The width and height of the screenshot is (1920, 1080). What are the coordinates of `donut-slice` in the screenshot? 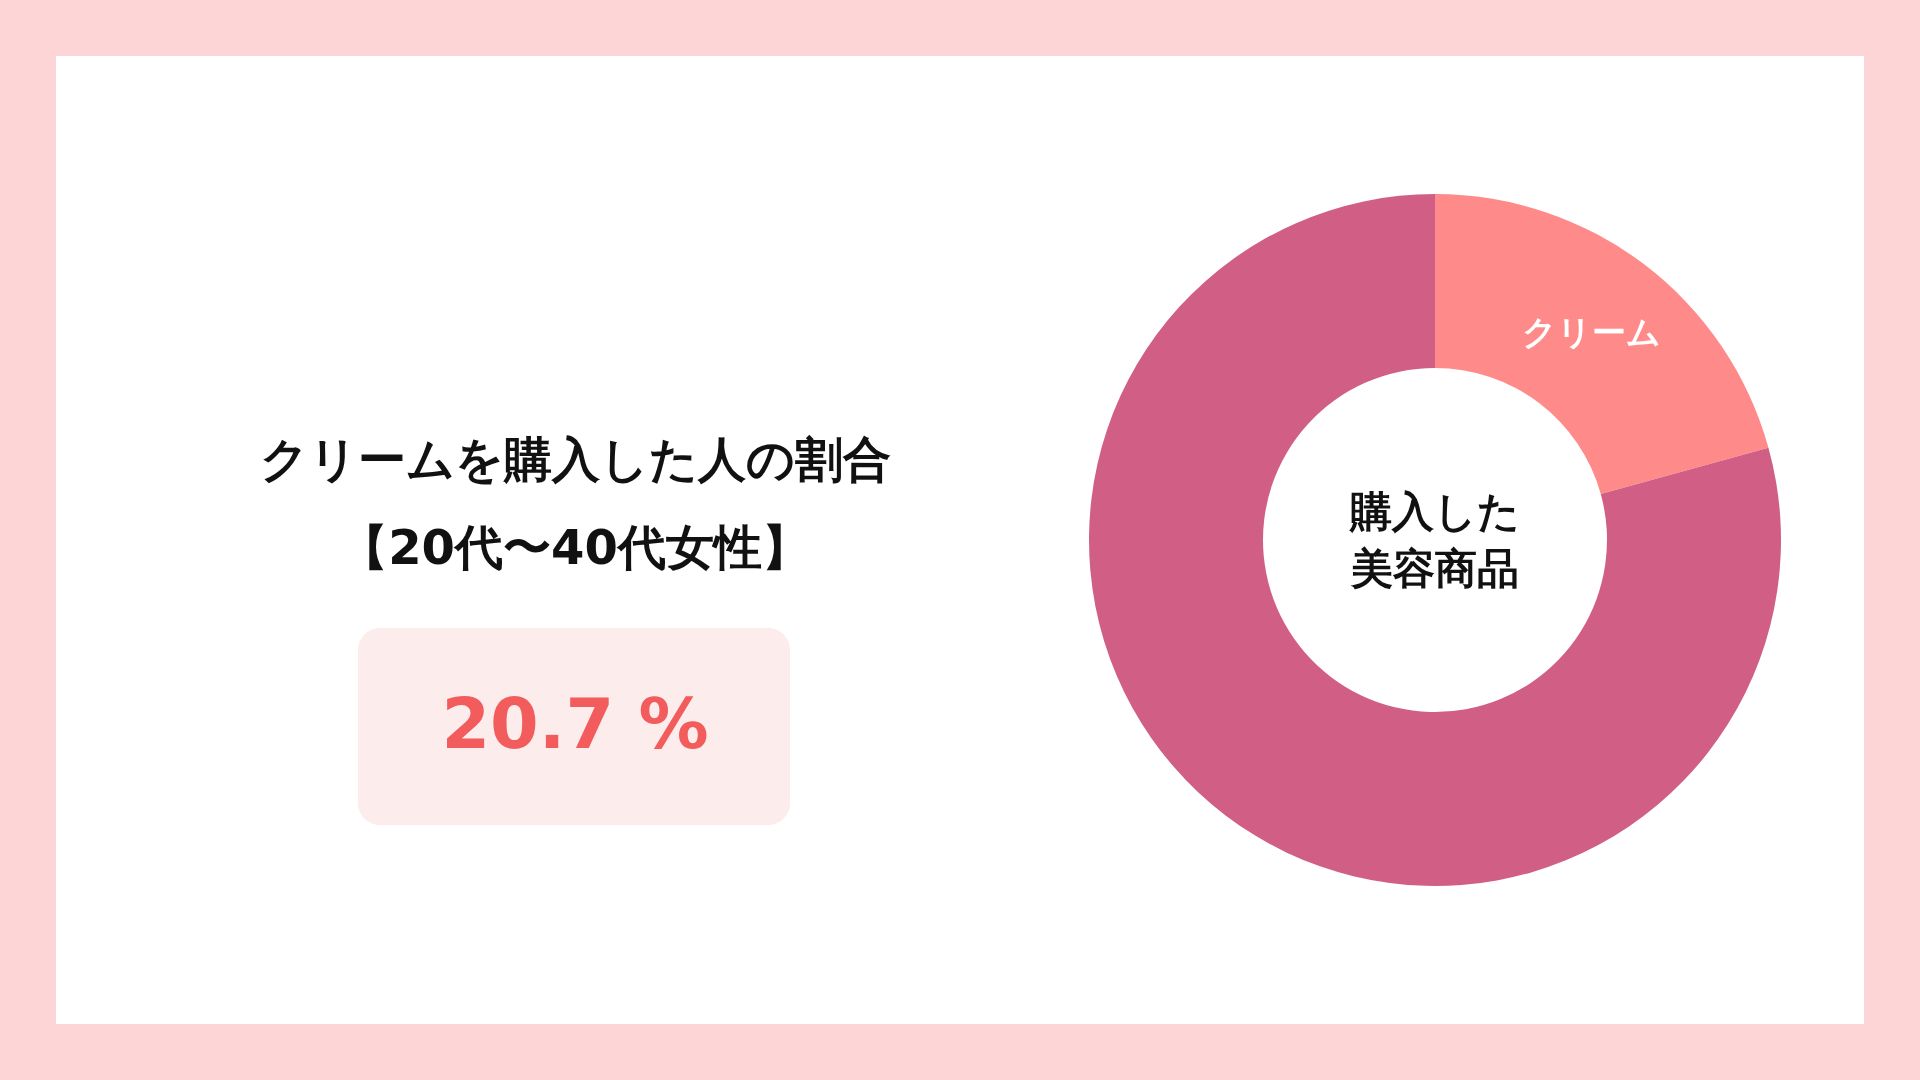 It's located at (1602, 344).